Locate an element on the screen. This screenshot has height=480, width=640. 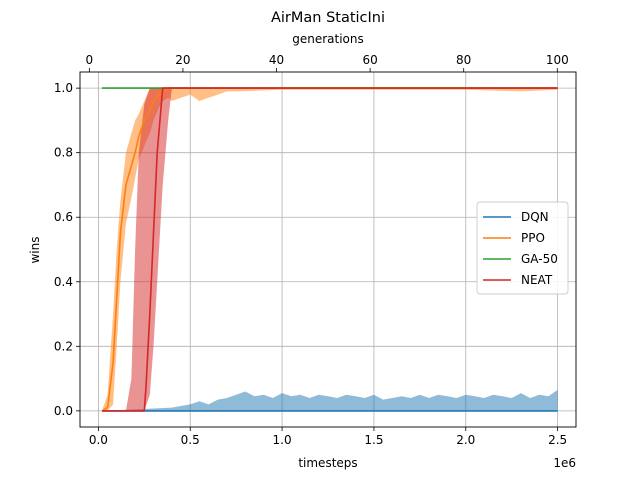
band-dqn is located at coordinates (330, 400).